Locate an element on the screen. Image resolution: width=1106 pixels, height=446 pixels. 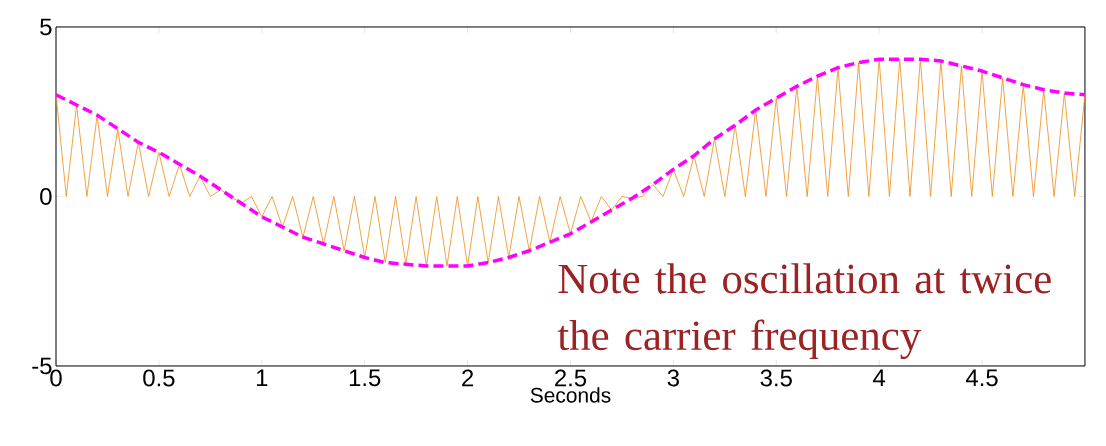
x-tick-label: 2.5 is located at coordinates (571, 378).